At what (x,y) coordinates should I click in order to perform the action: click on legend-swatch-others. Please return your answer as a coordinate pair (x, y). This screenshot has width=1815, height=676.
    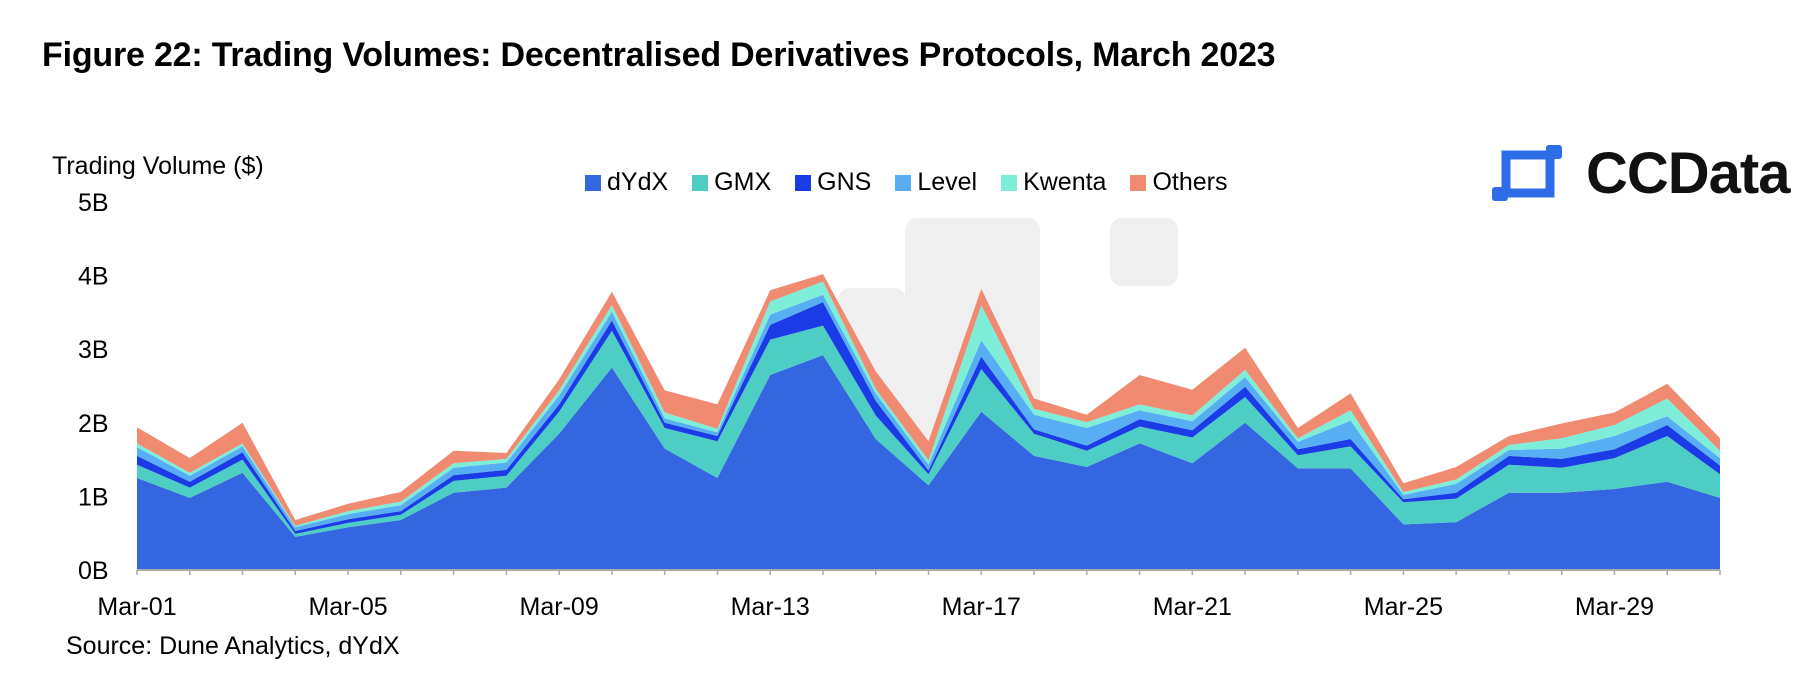
    Looking at the image, I should click on (1138, 182).